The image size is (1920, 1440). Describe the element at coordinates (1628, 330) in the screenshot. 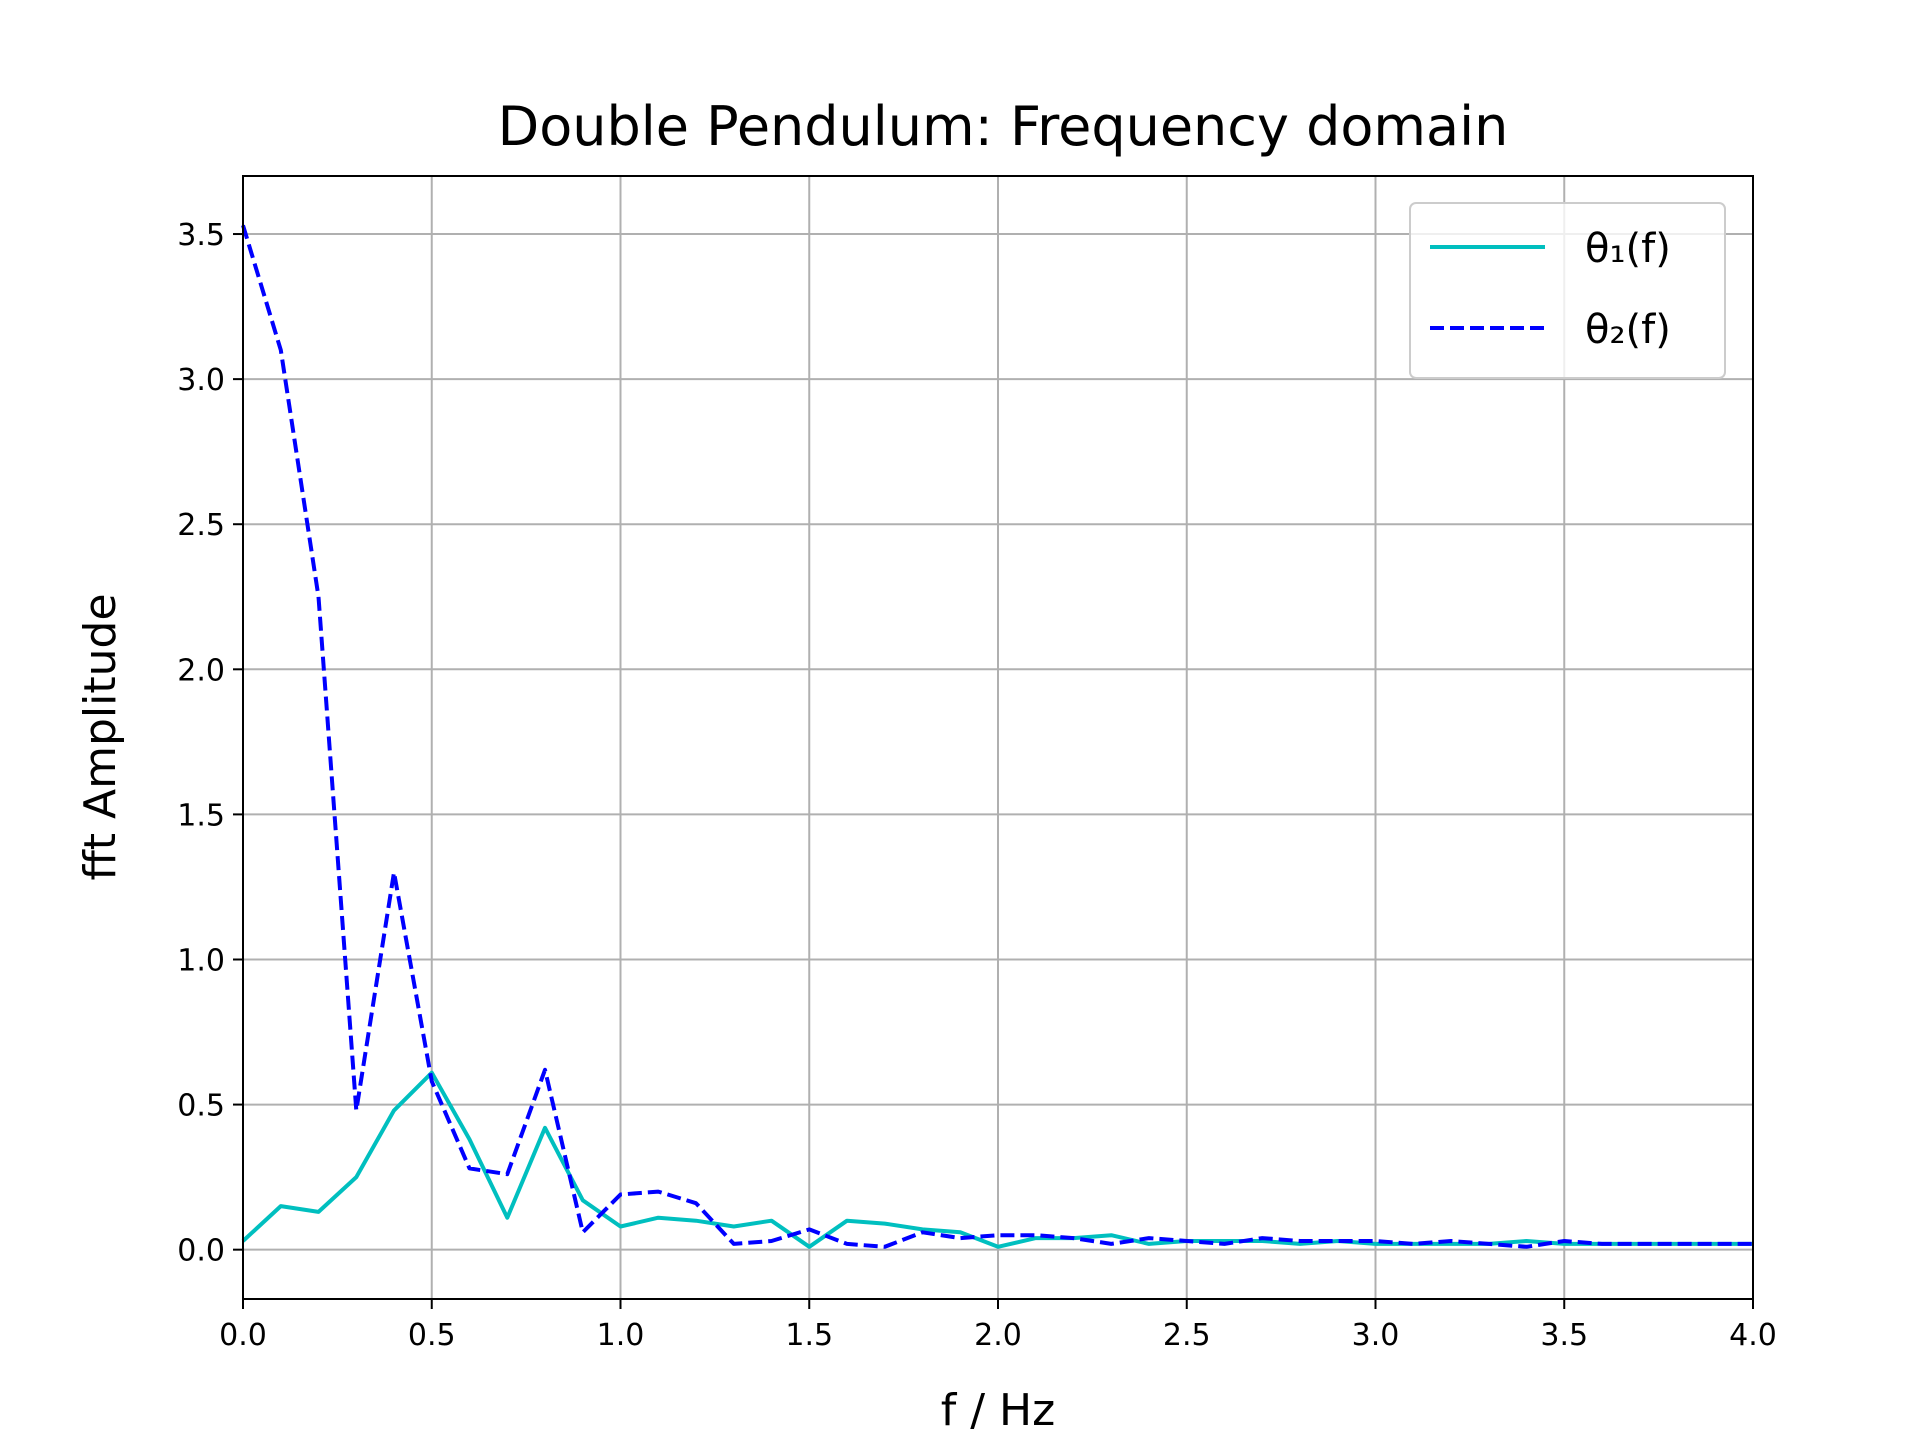

I see `legend-label-theta2: θ₂(f)` at that location.